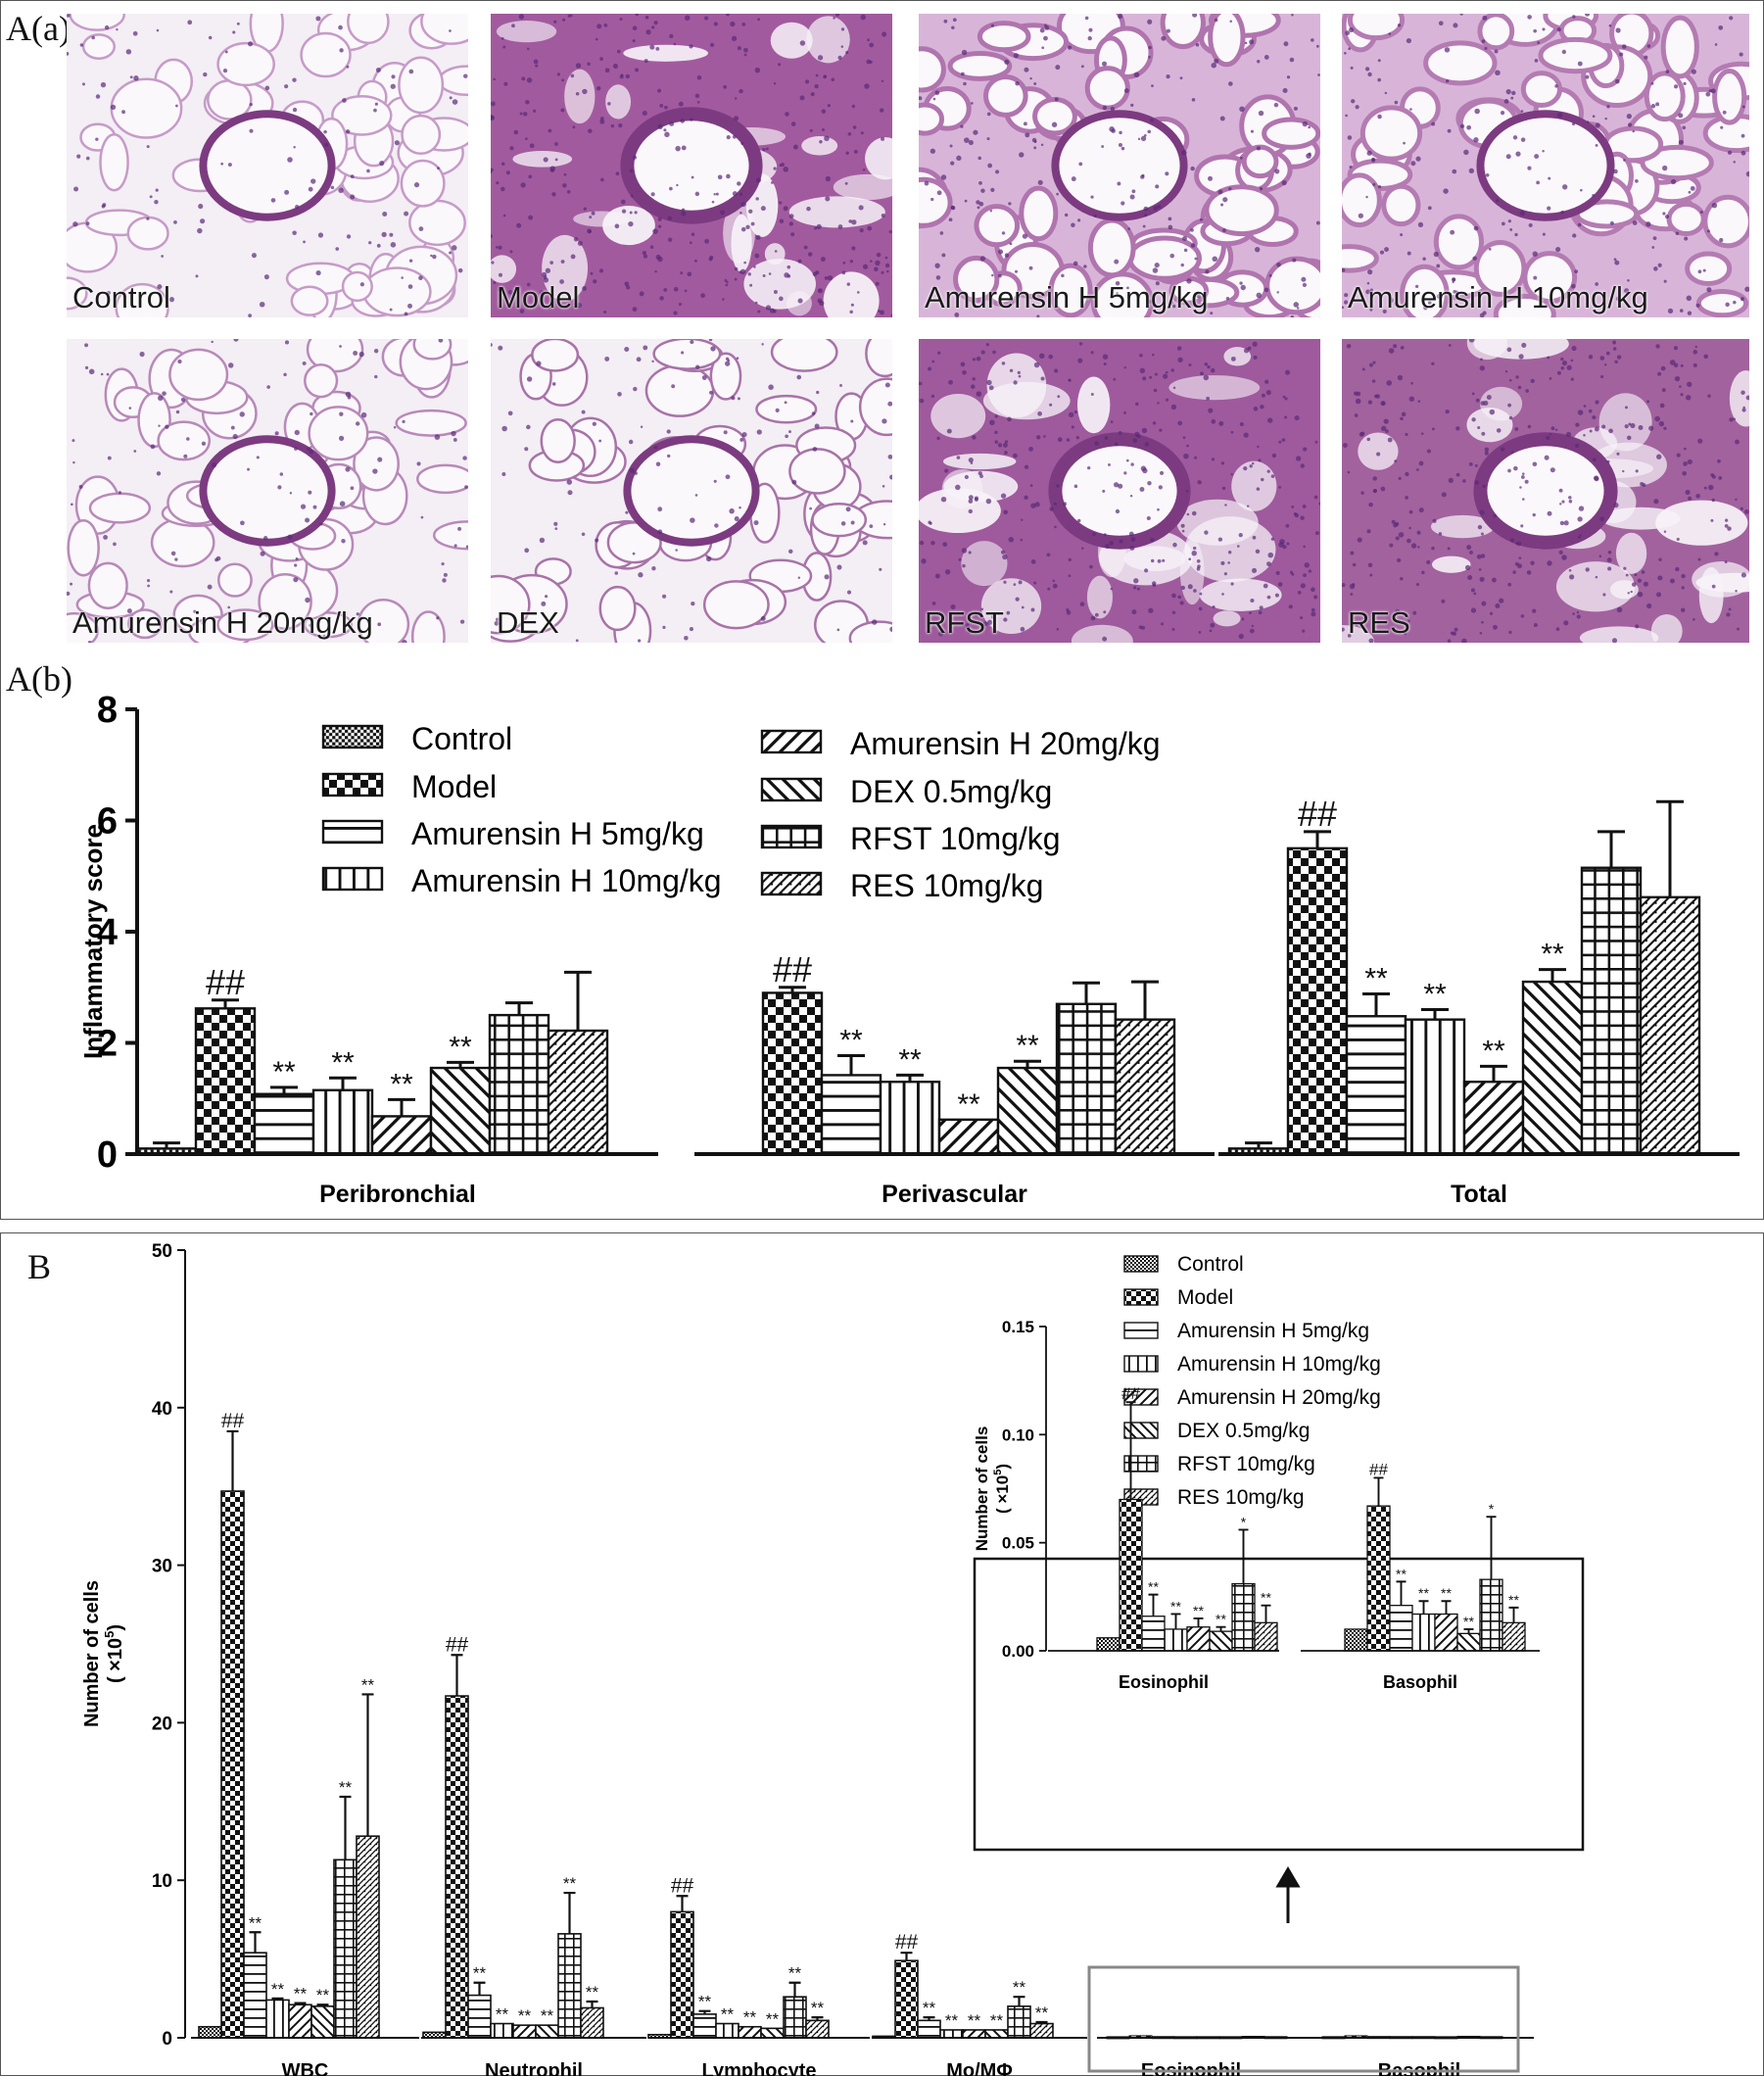 This screenshot has width=1764, height=2076. I want to click on micrograph-5: Amurensin H 20mg/kg, so click(267, 491).